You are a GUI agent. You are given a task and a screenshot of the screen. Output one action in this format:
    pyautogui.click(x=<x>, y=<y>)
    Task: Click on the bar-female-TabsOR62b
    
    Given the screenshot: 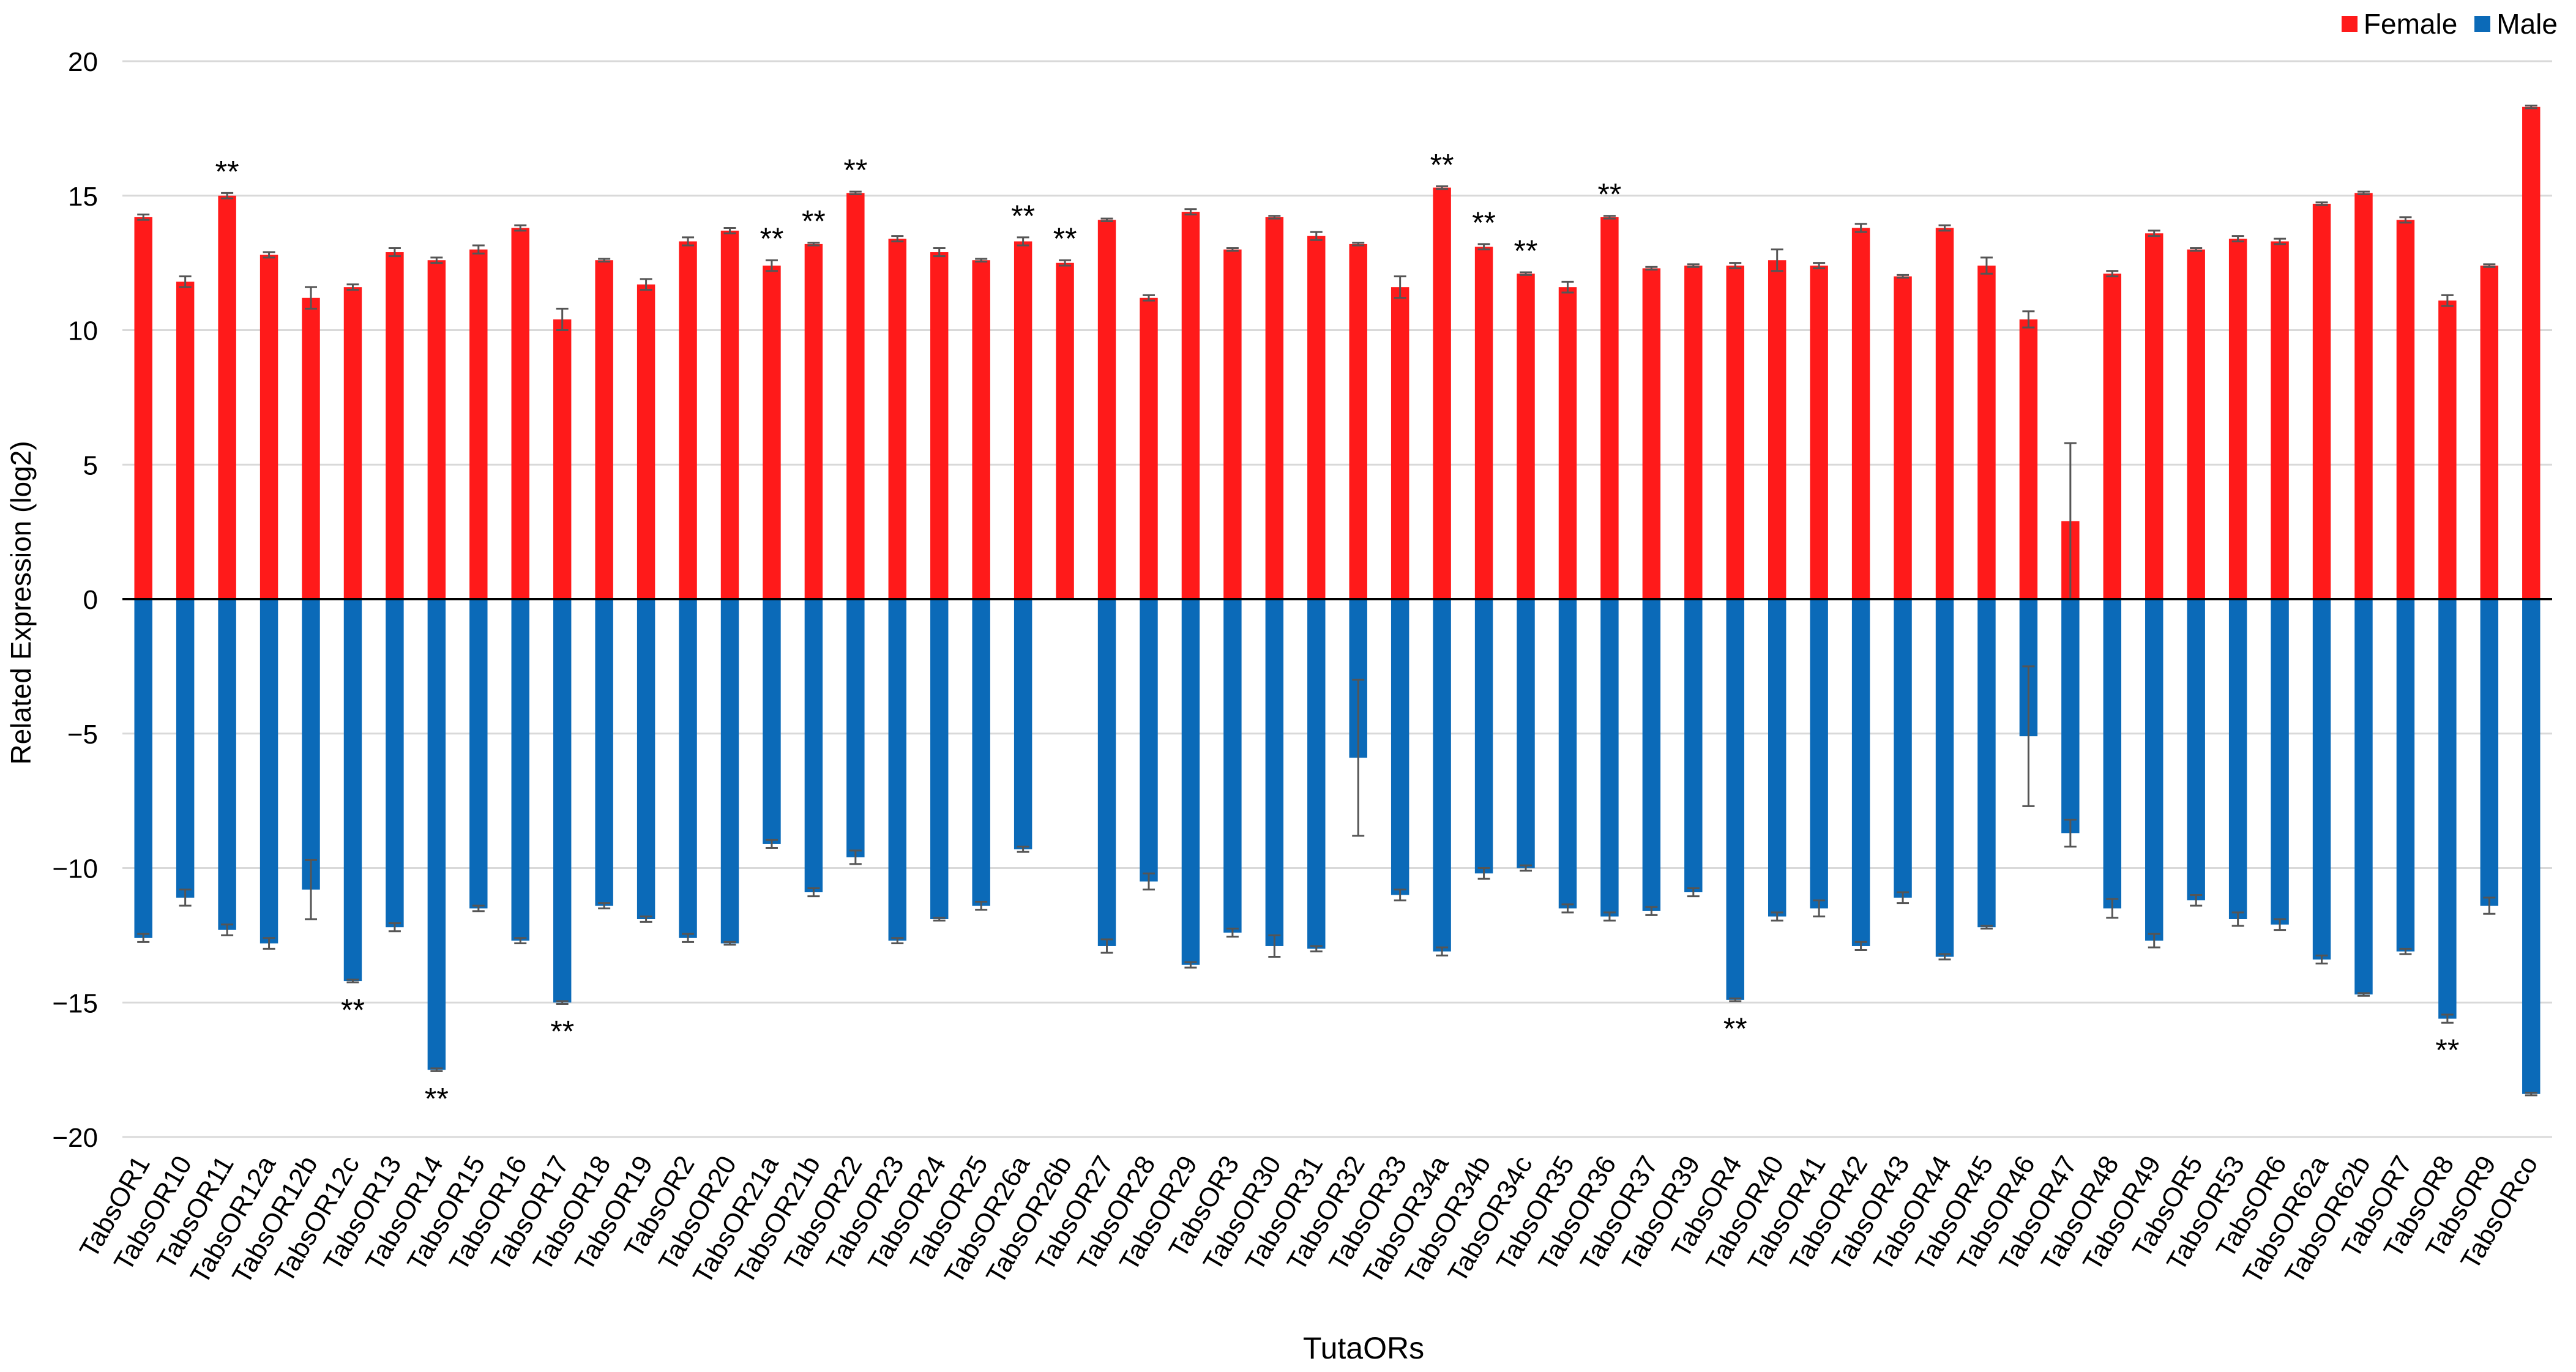 What is the action you would take?
    pyautogui.click(x=2363, y=397)
    